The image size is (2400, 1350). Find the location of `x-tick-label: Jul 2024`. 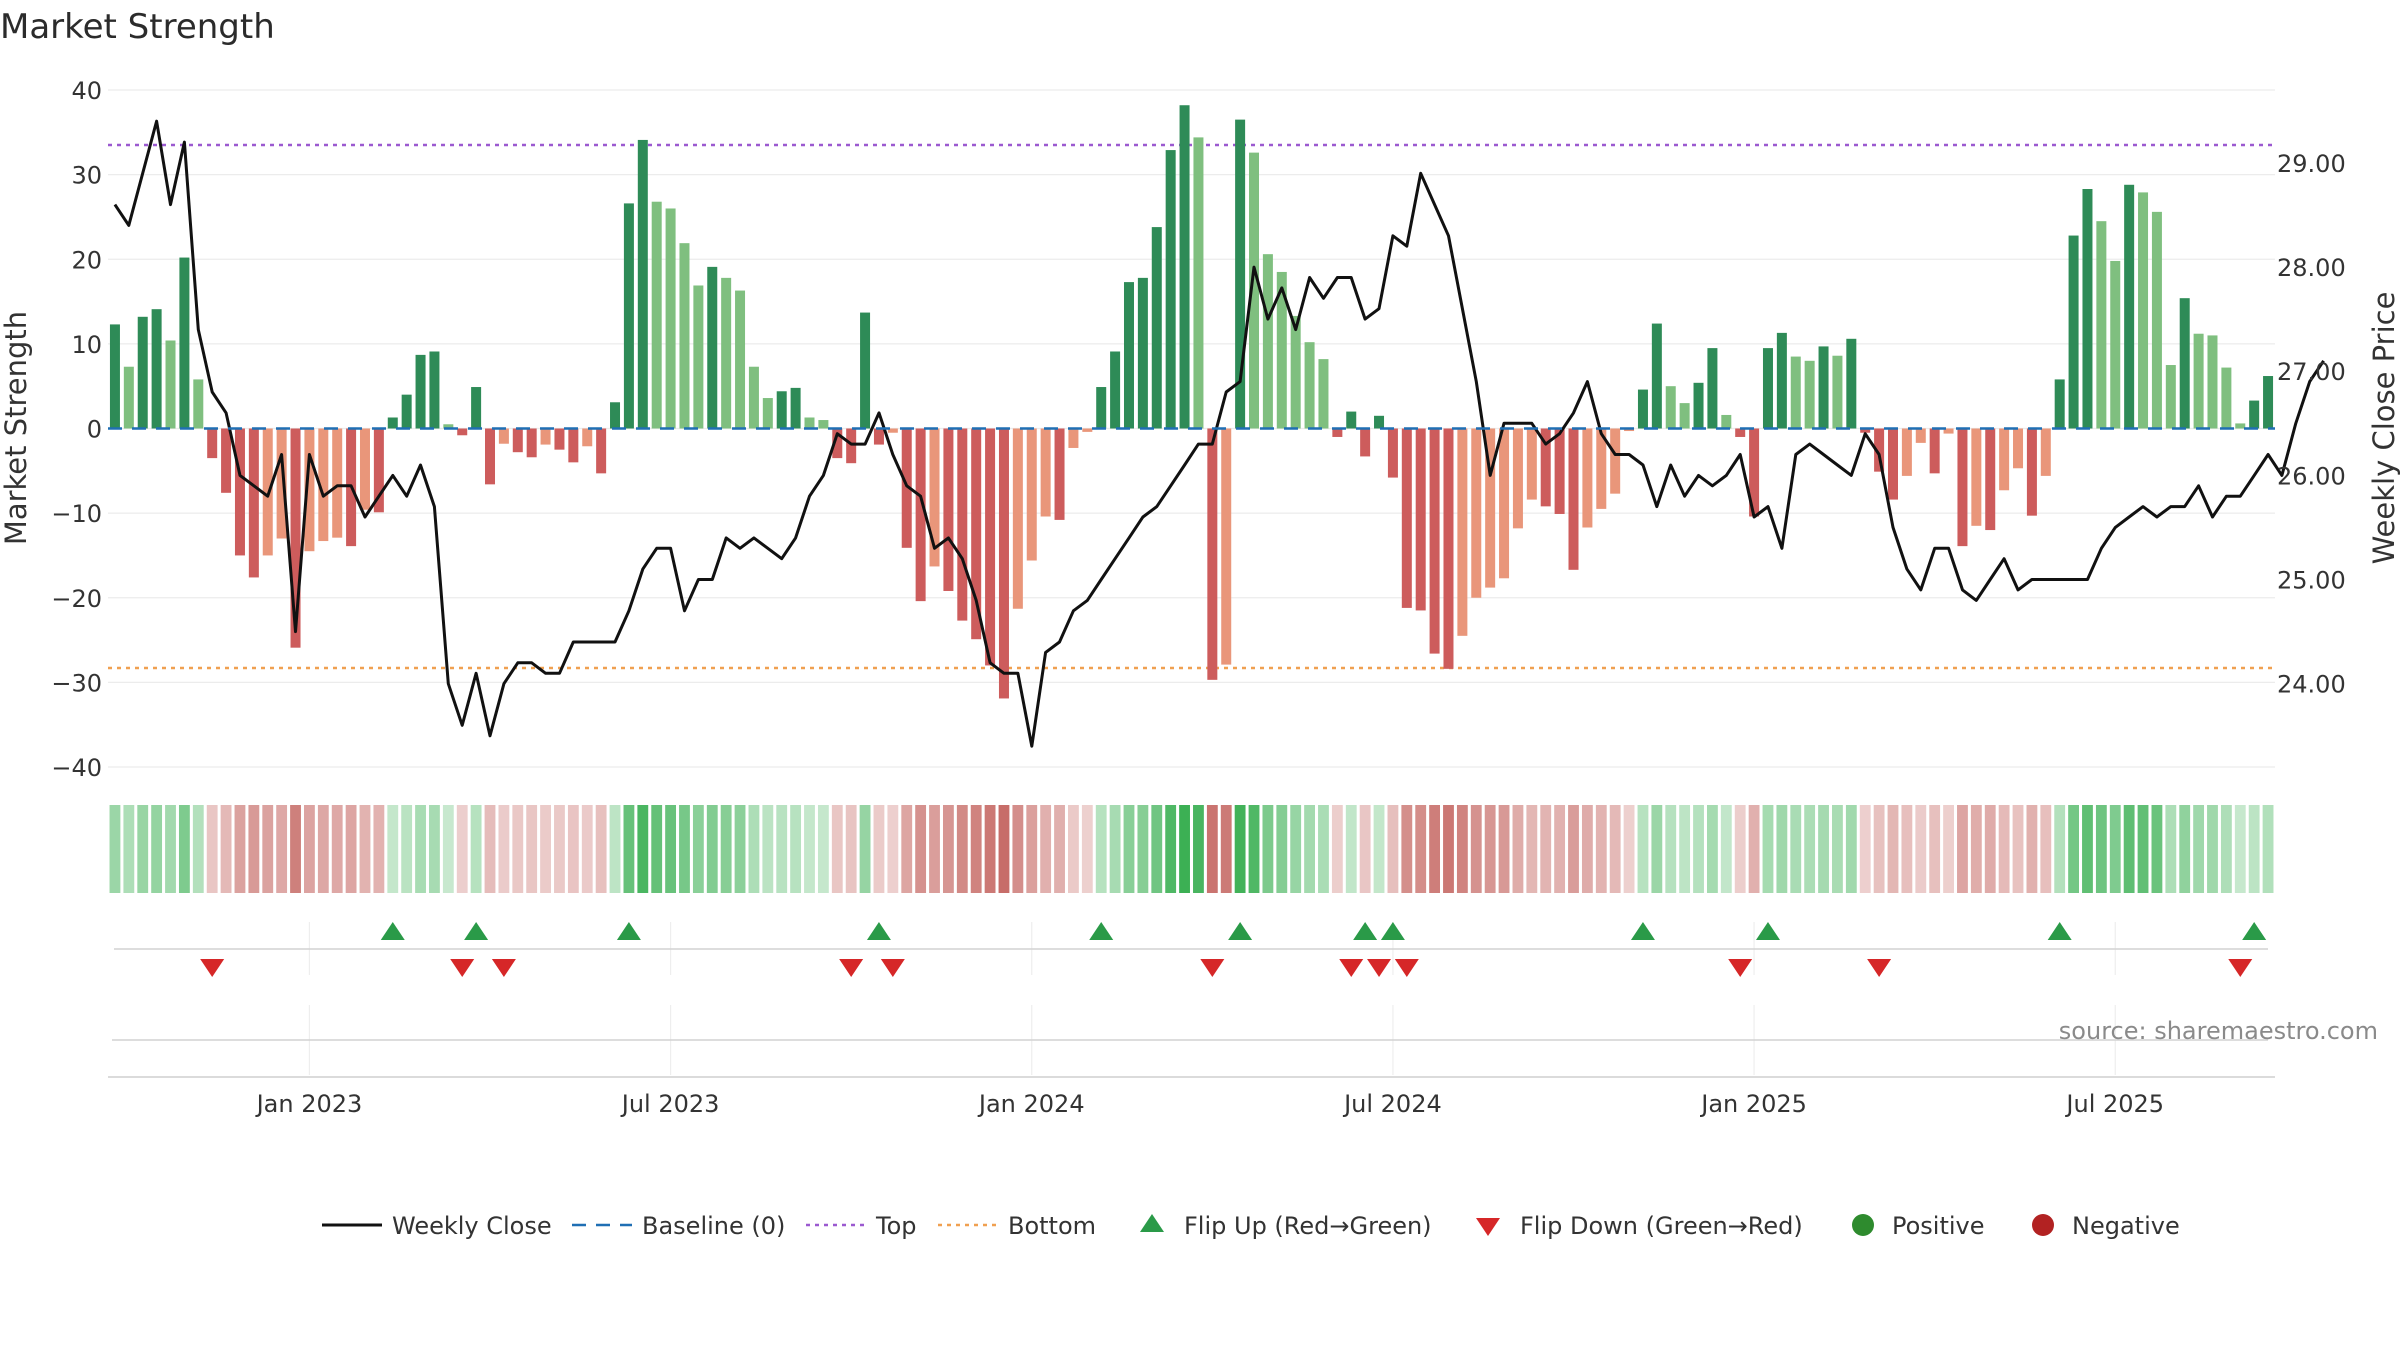

x-tick-label: Jul 2024 is located at coordinates (1392, 1104).